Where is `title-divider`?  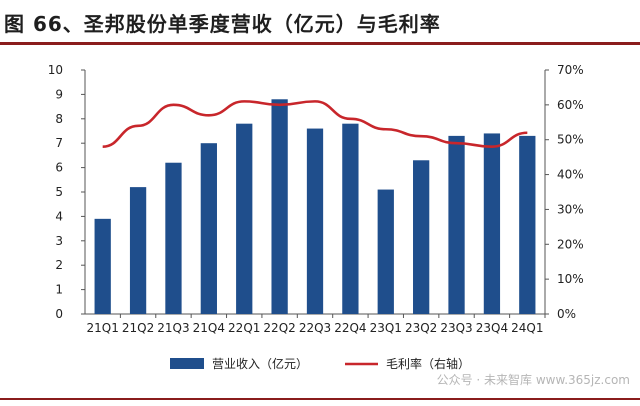 title-divider is located at coordinates (320, 43).